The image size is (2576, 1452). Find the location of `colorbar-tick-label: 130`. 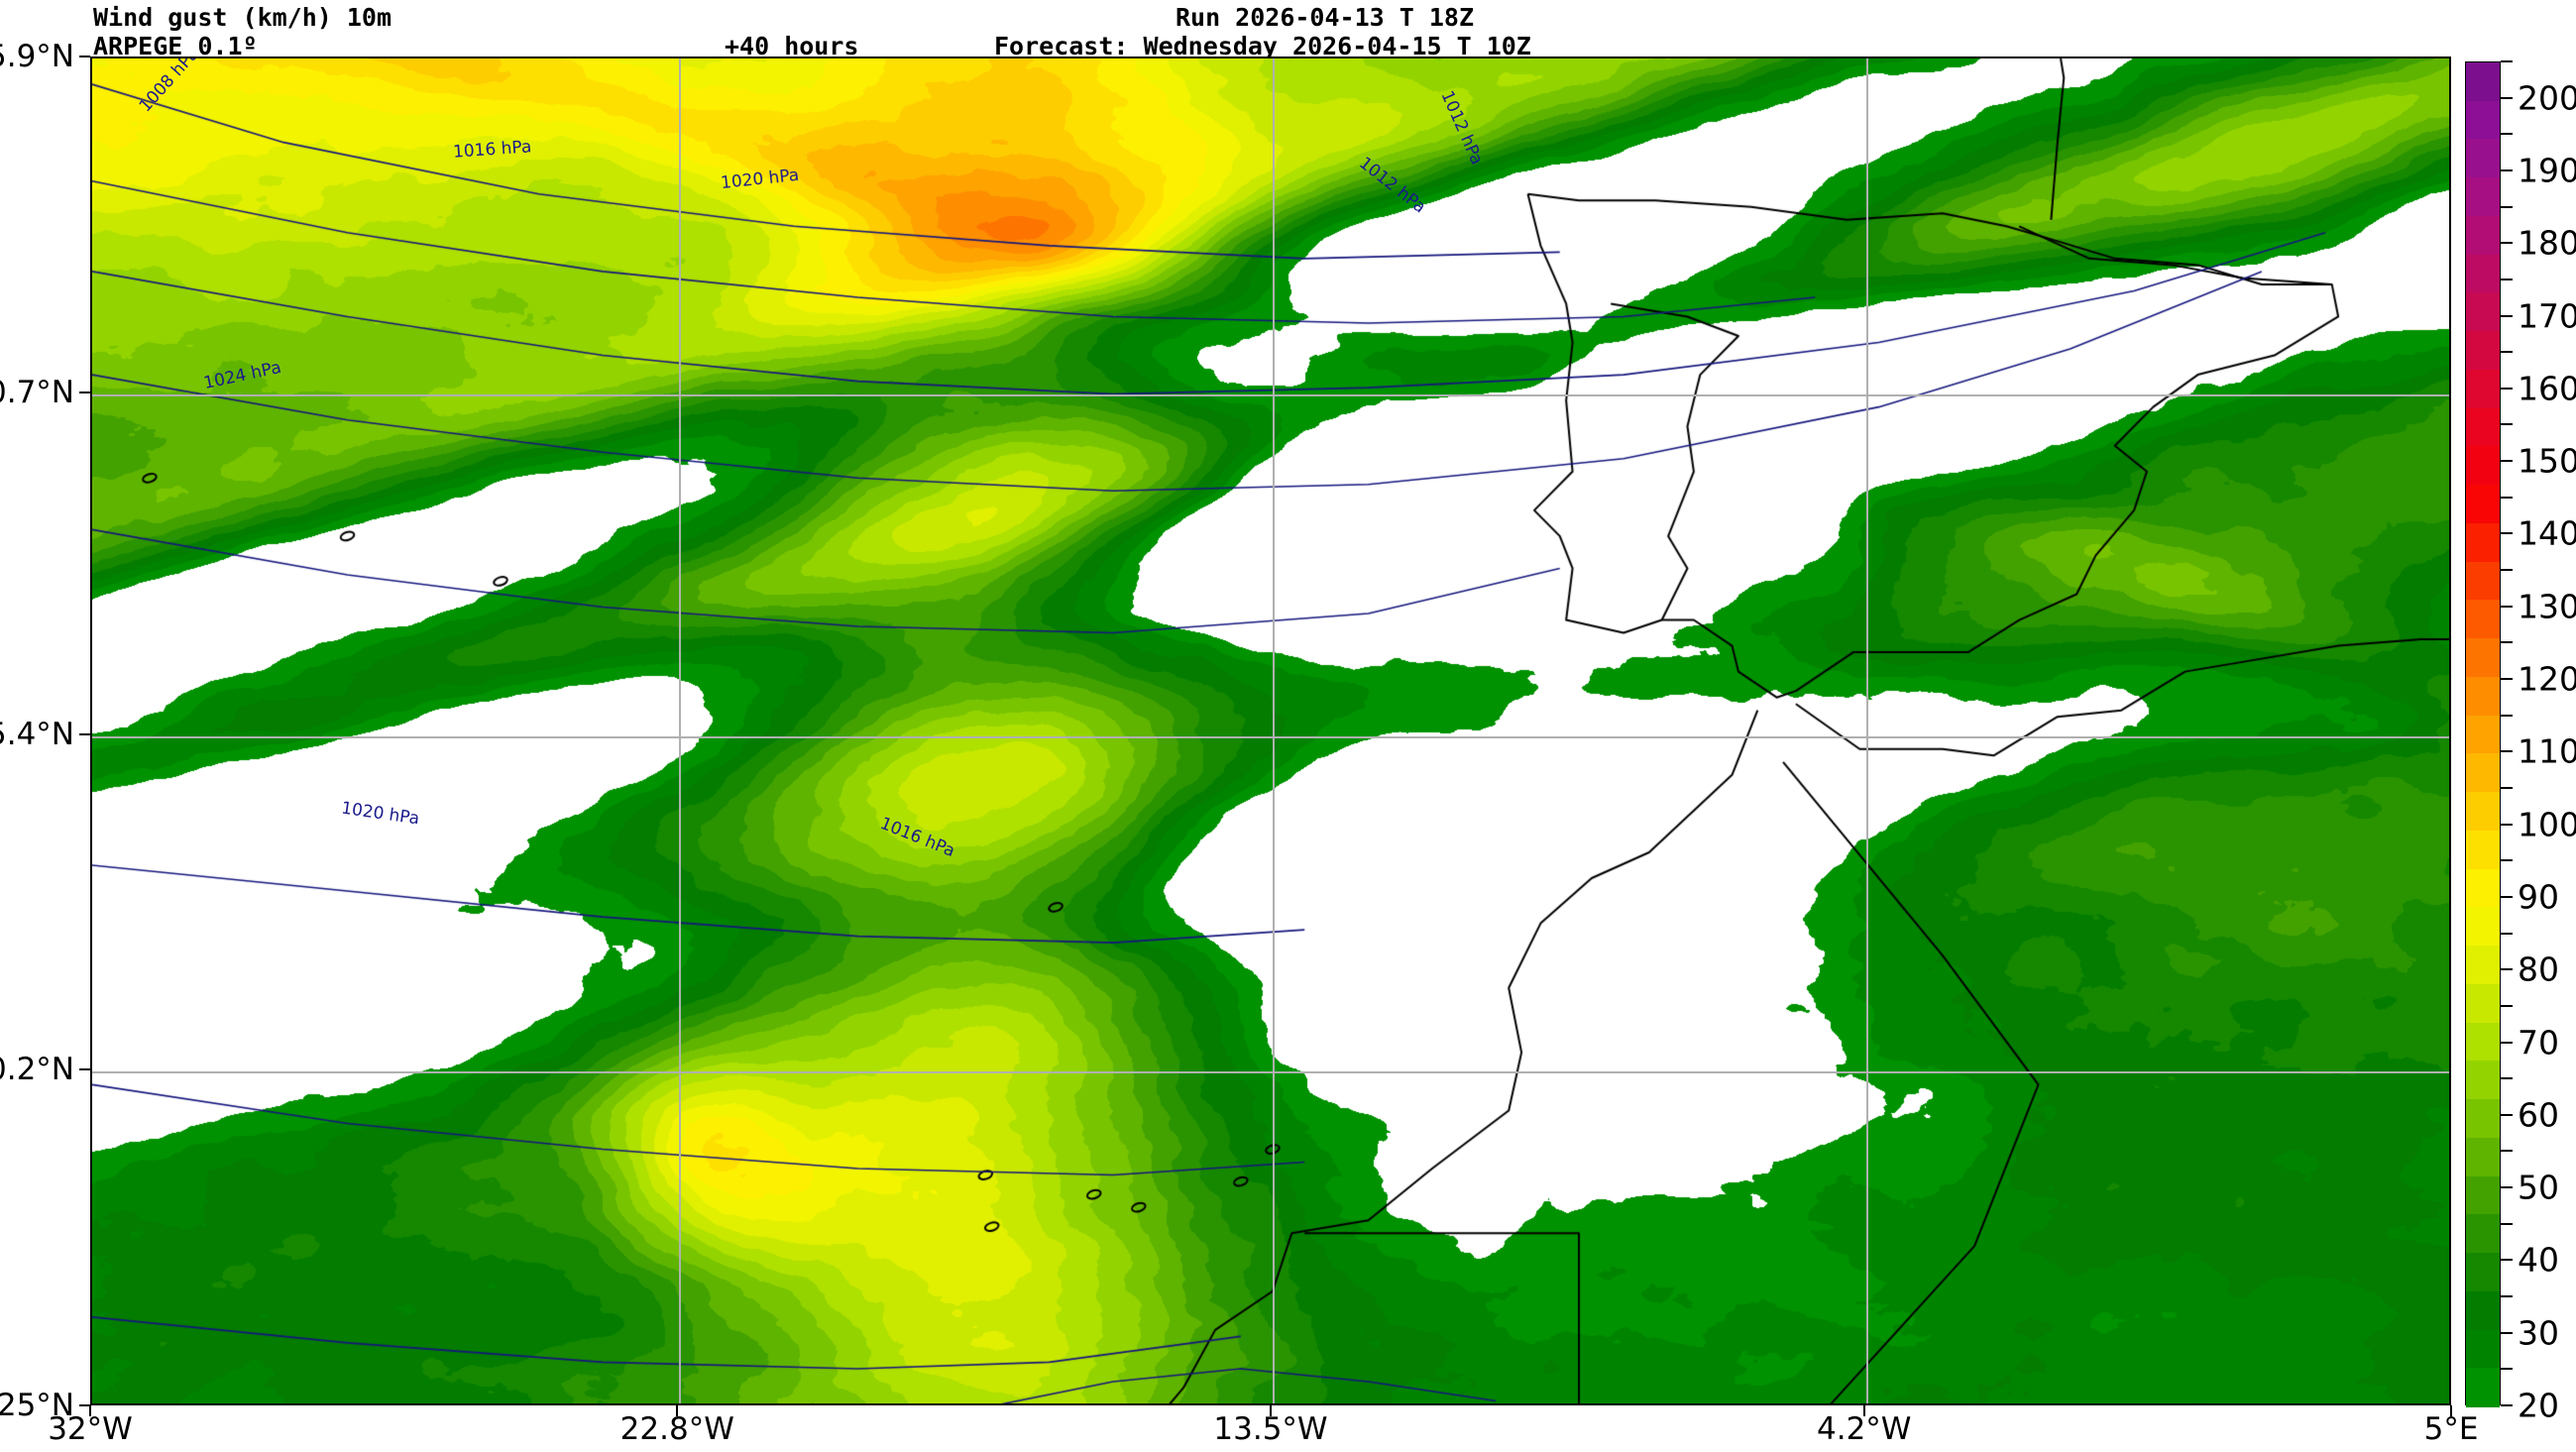

colorbar-tick-label: 130 is located at coordinates (2547, 606).